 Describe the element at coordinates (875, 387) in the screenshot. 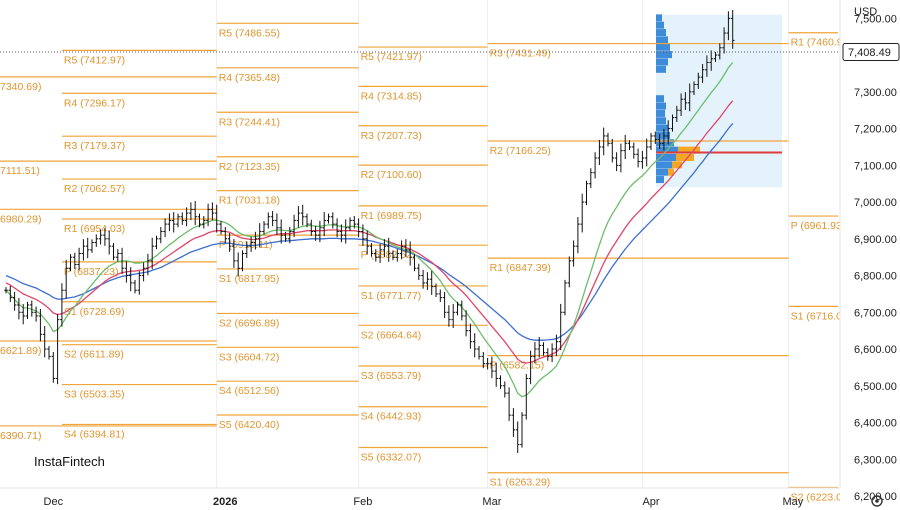

I see `price-tick-label: 6,500.00` at that location.